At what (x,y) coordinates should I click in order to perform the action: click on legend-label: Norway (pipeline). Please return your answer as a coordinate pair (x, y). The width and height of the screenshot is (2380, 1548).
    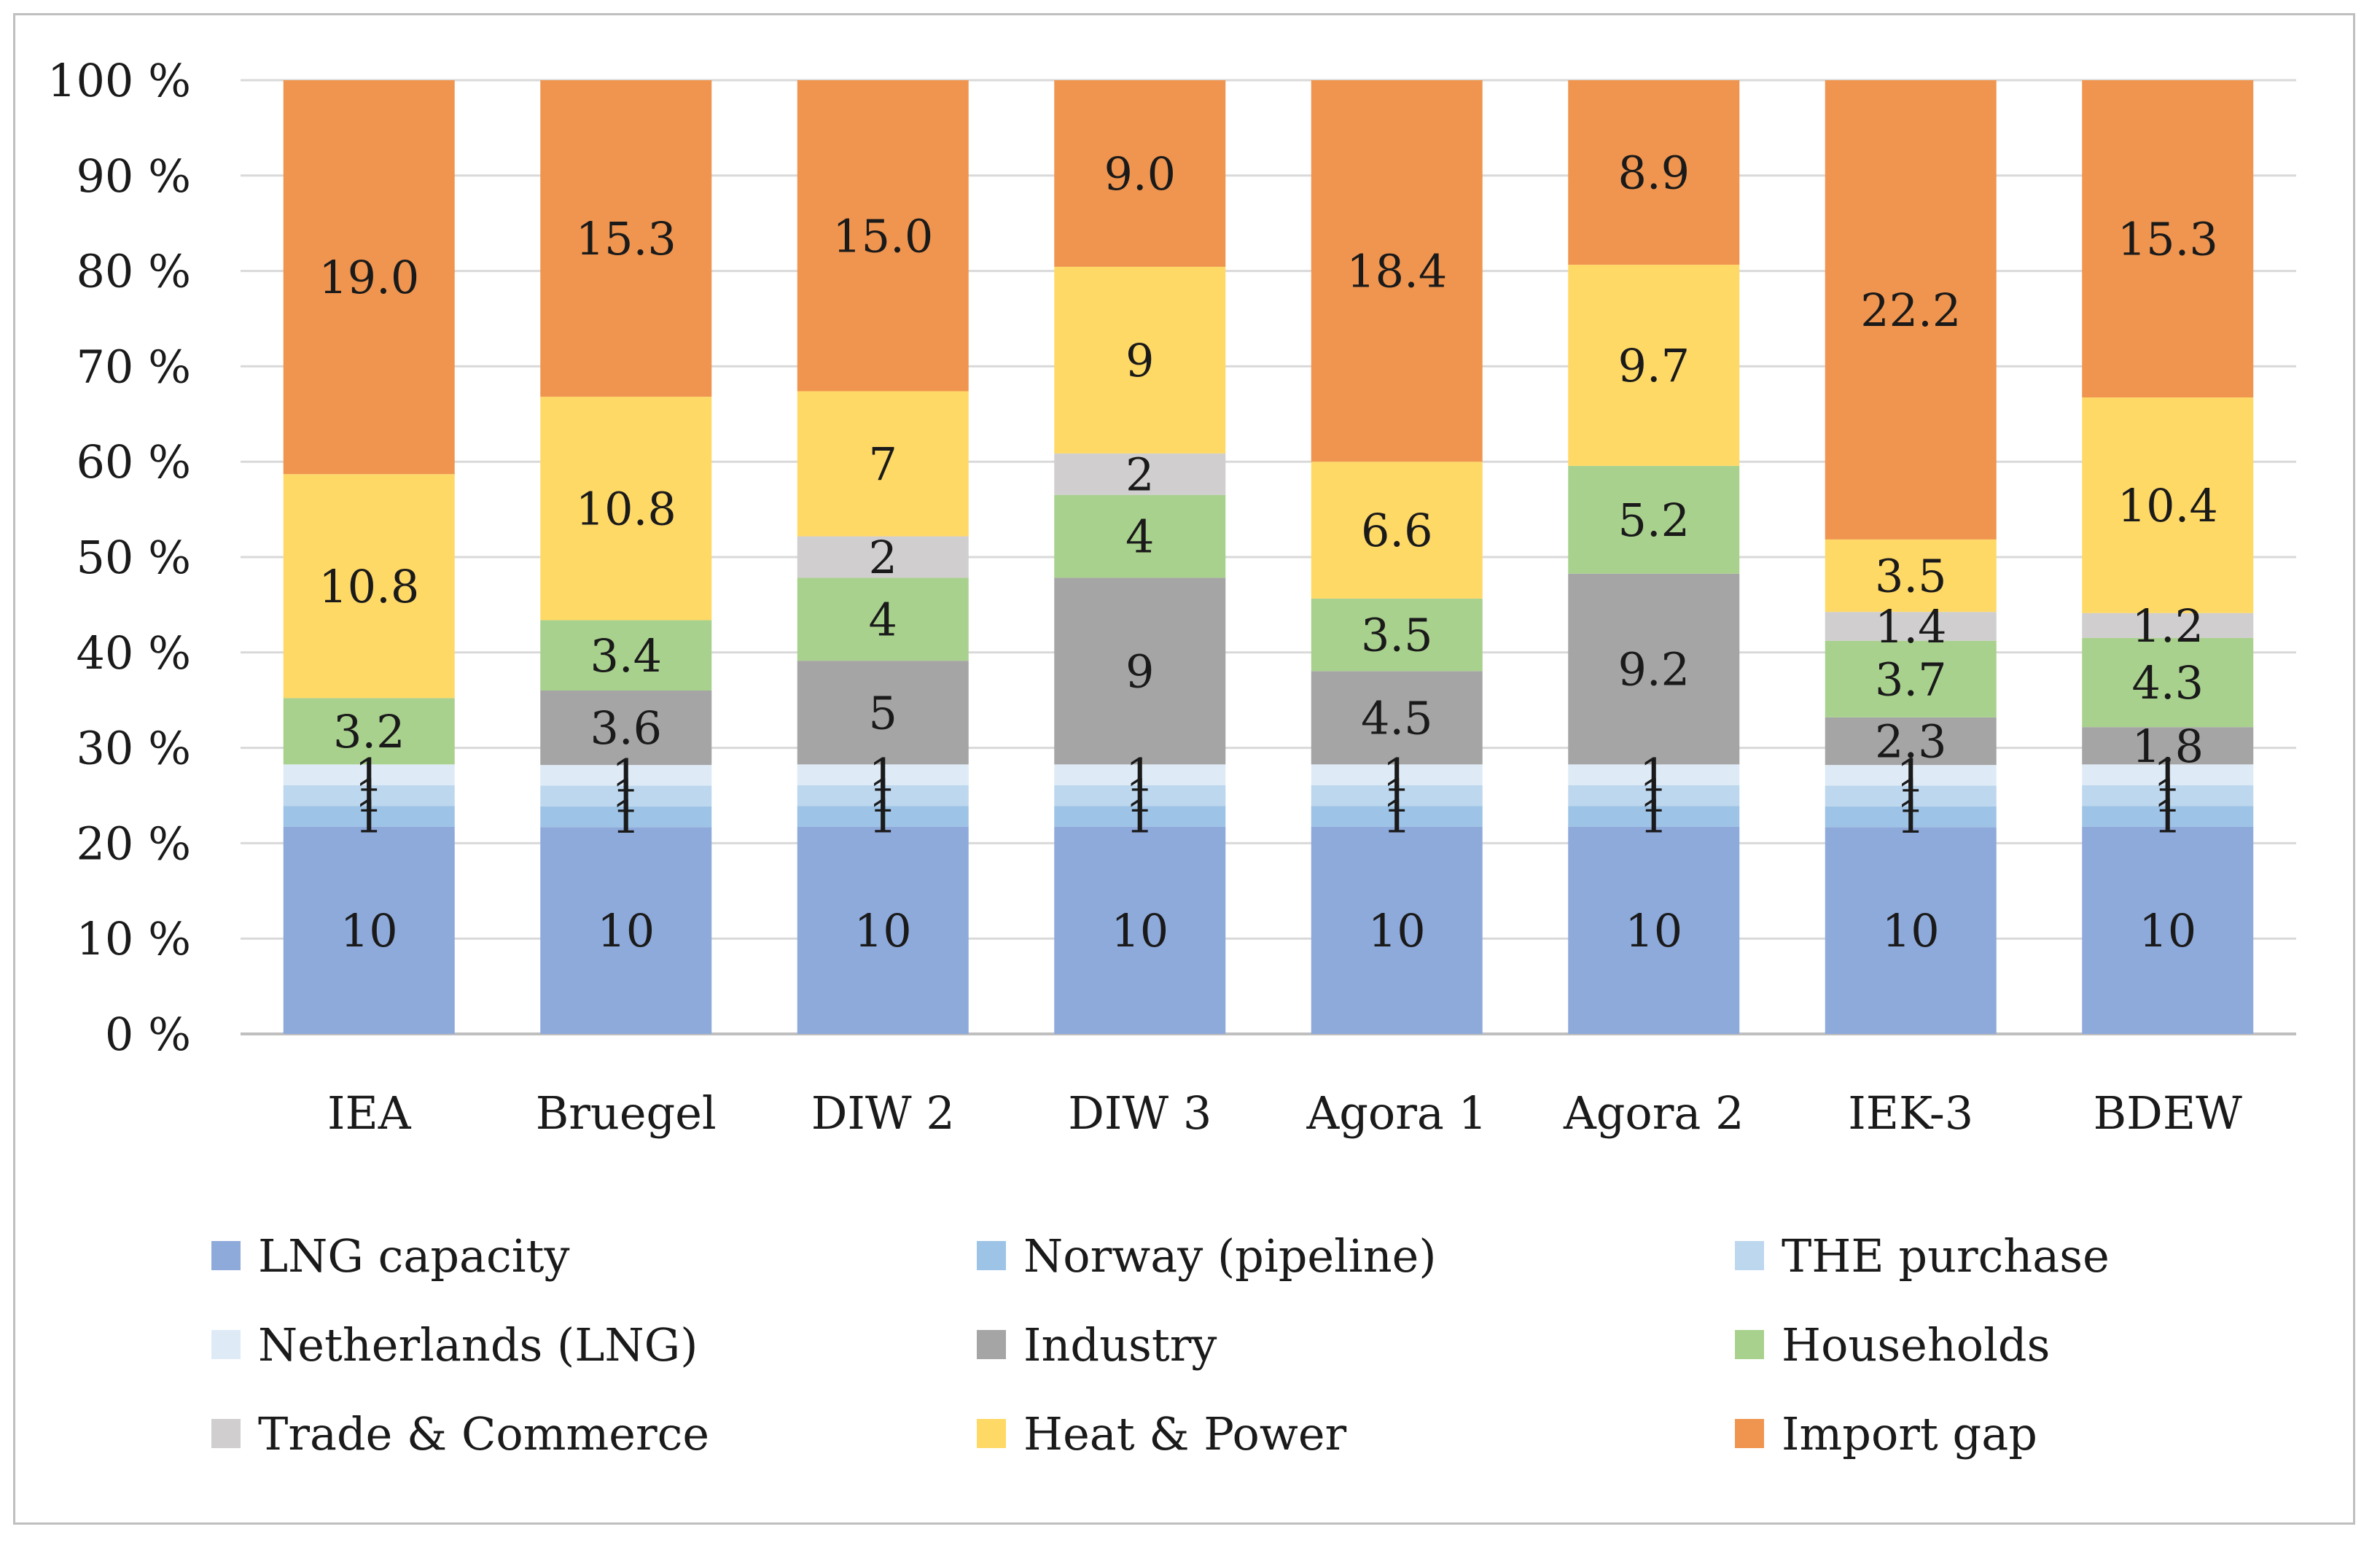
    Looking at the image, I should click on (1230, 1256).